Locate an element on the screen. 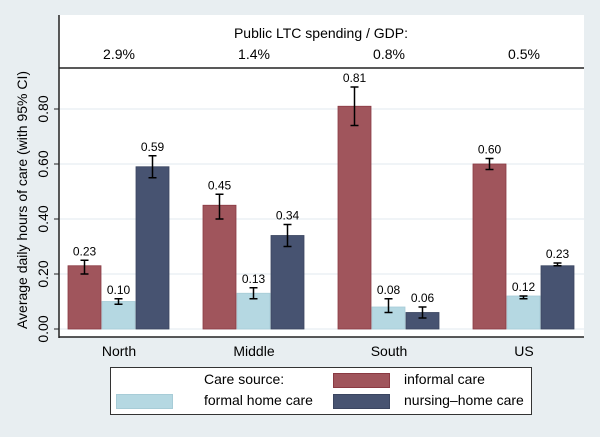 This screenshot has height=437, width=600. header-value: 1.4% is located at coordinates (254, 54).